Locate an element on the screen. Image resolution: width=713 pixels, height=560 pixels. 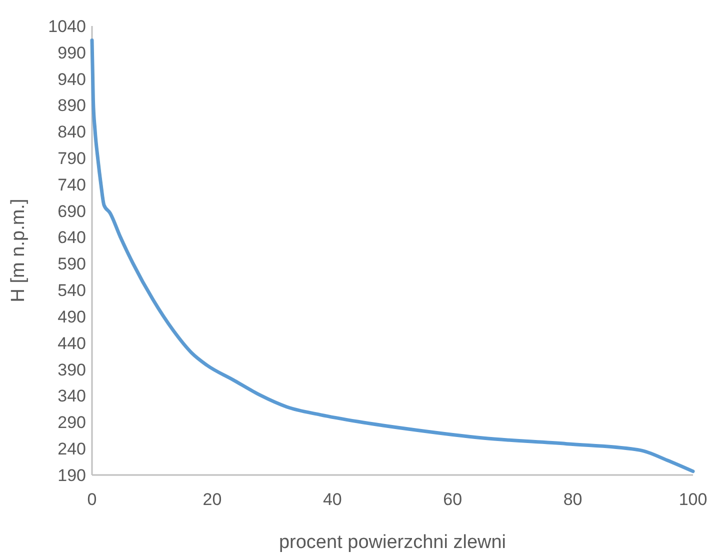
y-tick-label: 290 is located at coordinates (72, 422).